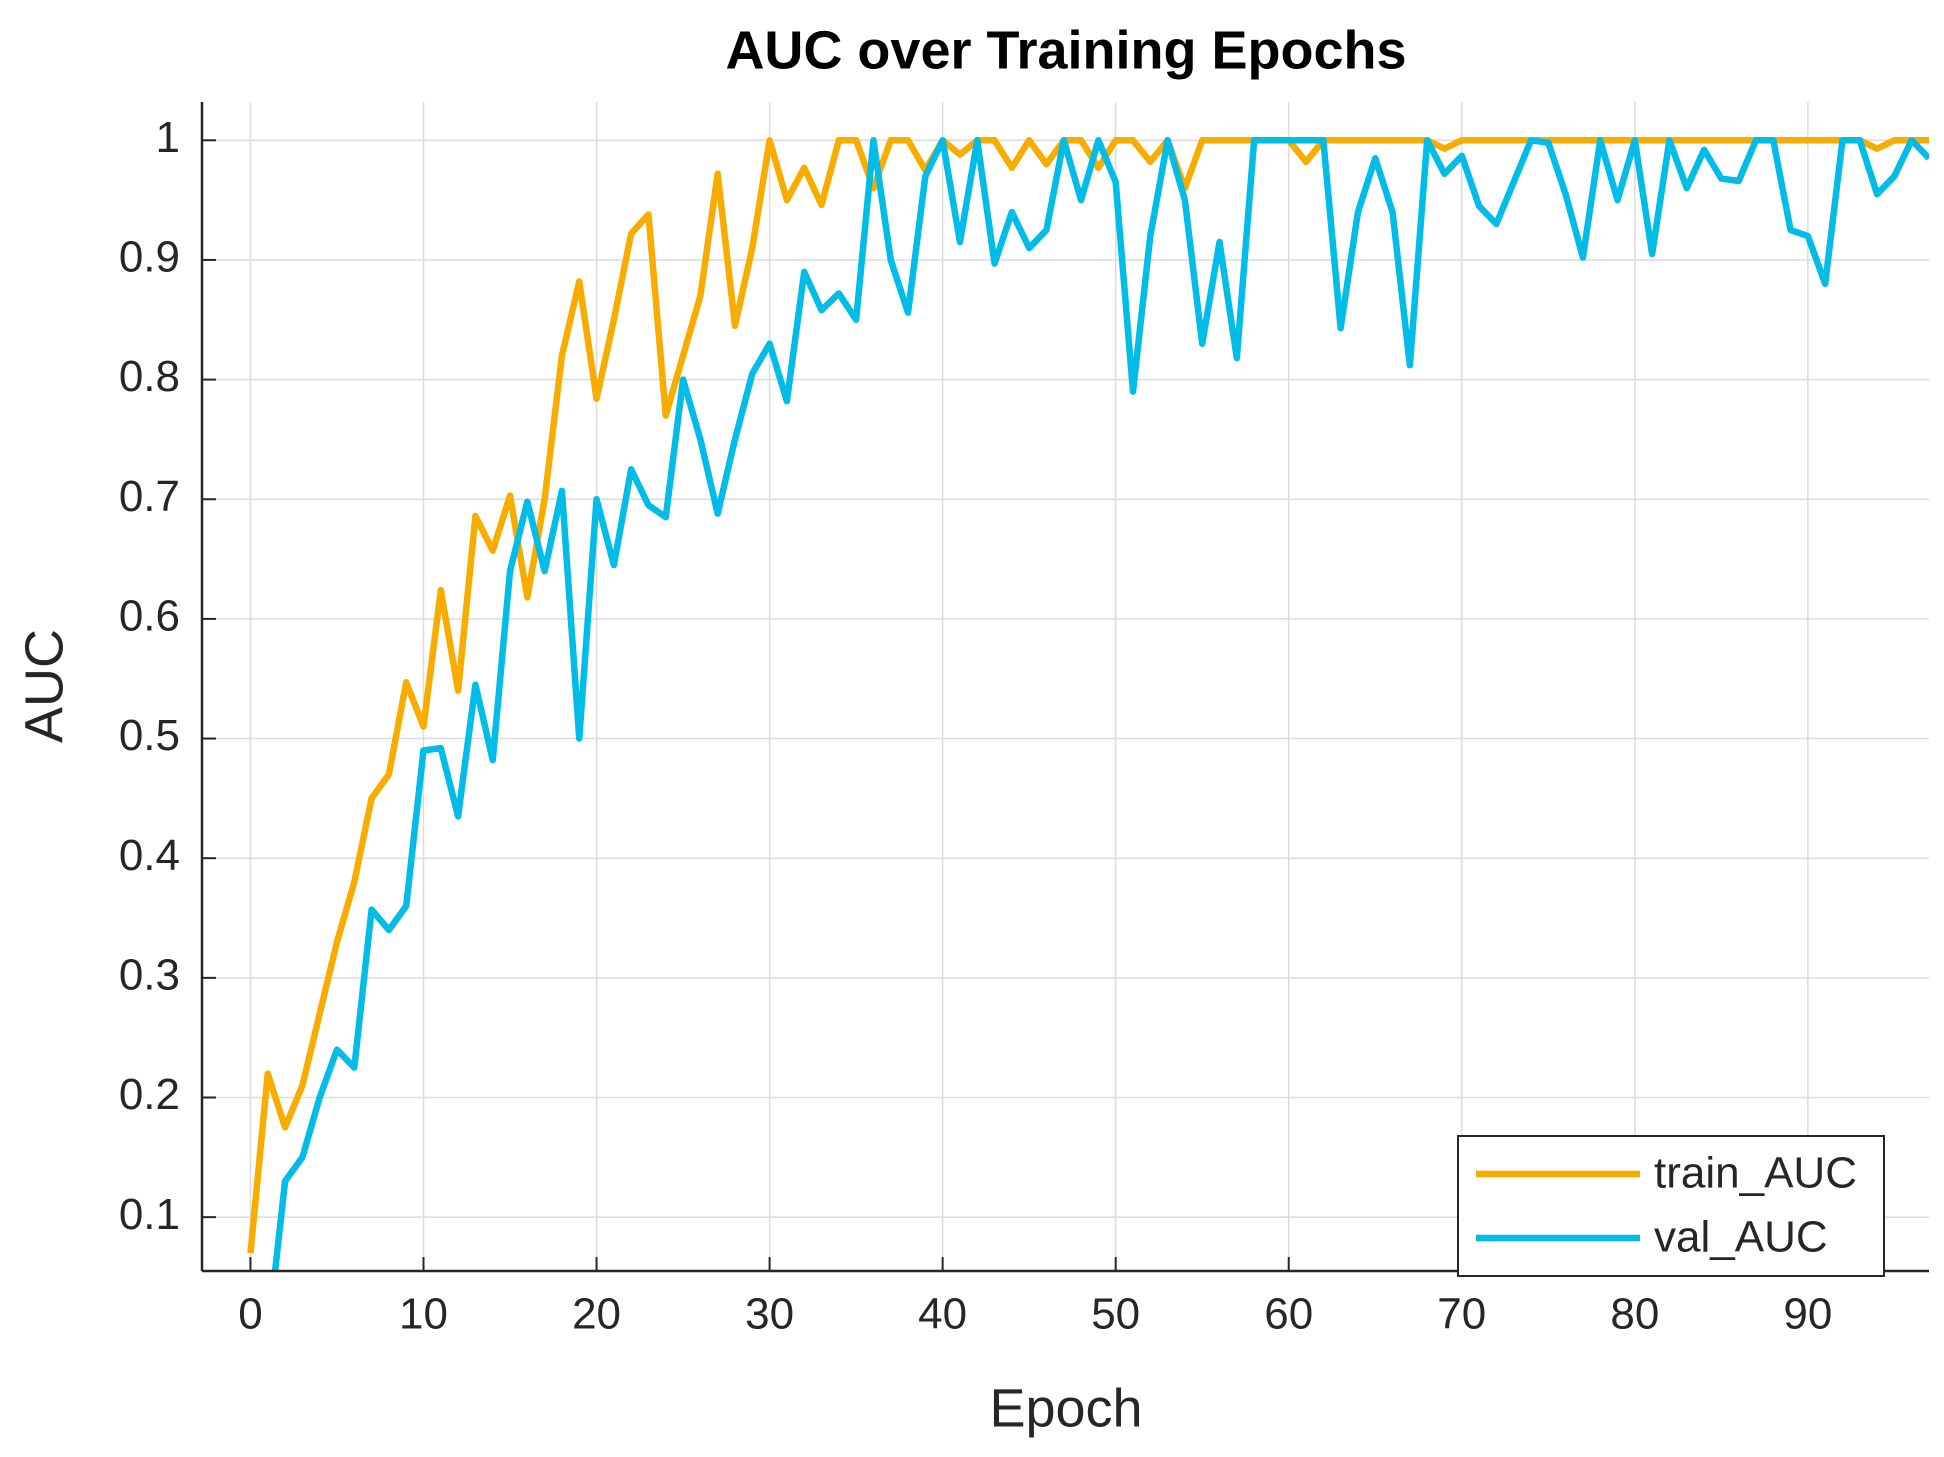  What do you see at coordinates (149, 616) in the screenshot?
I see `y-tick-label: 0.6` at bounding box center [149, 616].